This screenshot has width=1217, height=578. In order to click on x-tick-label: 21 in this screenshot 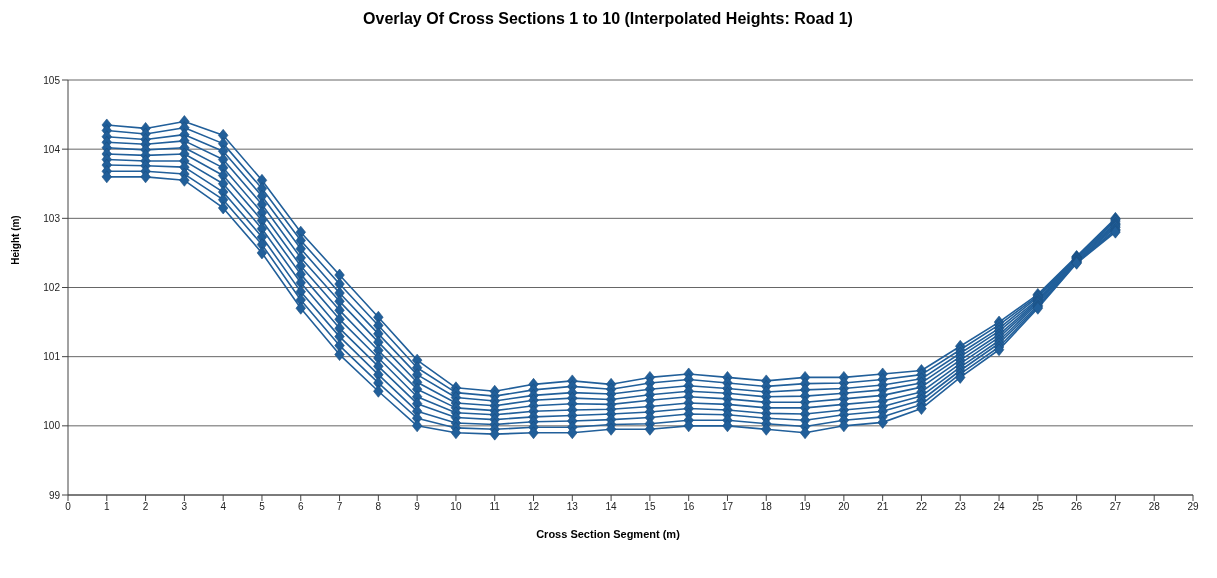, I will do `click(883, 507)`.